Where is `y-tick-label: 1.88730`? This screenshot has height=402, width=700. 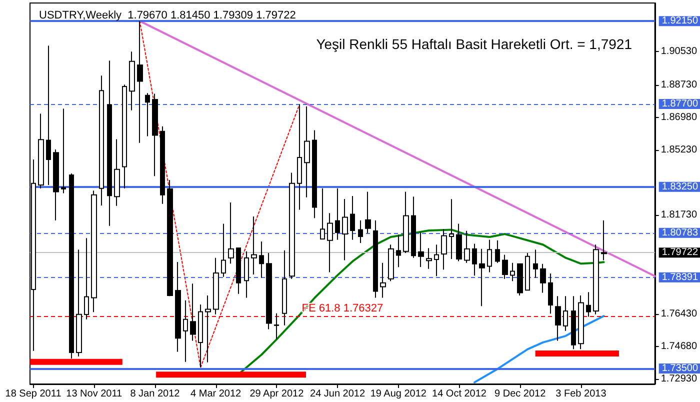 y-tick-label: 1.88730 is located at coordinates (679, 84).